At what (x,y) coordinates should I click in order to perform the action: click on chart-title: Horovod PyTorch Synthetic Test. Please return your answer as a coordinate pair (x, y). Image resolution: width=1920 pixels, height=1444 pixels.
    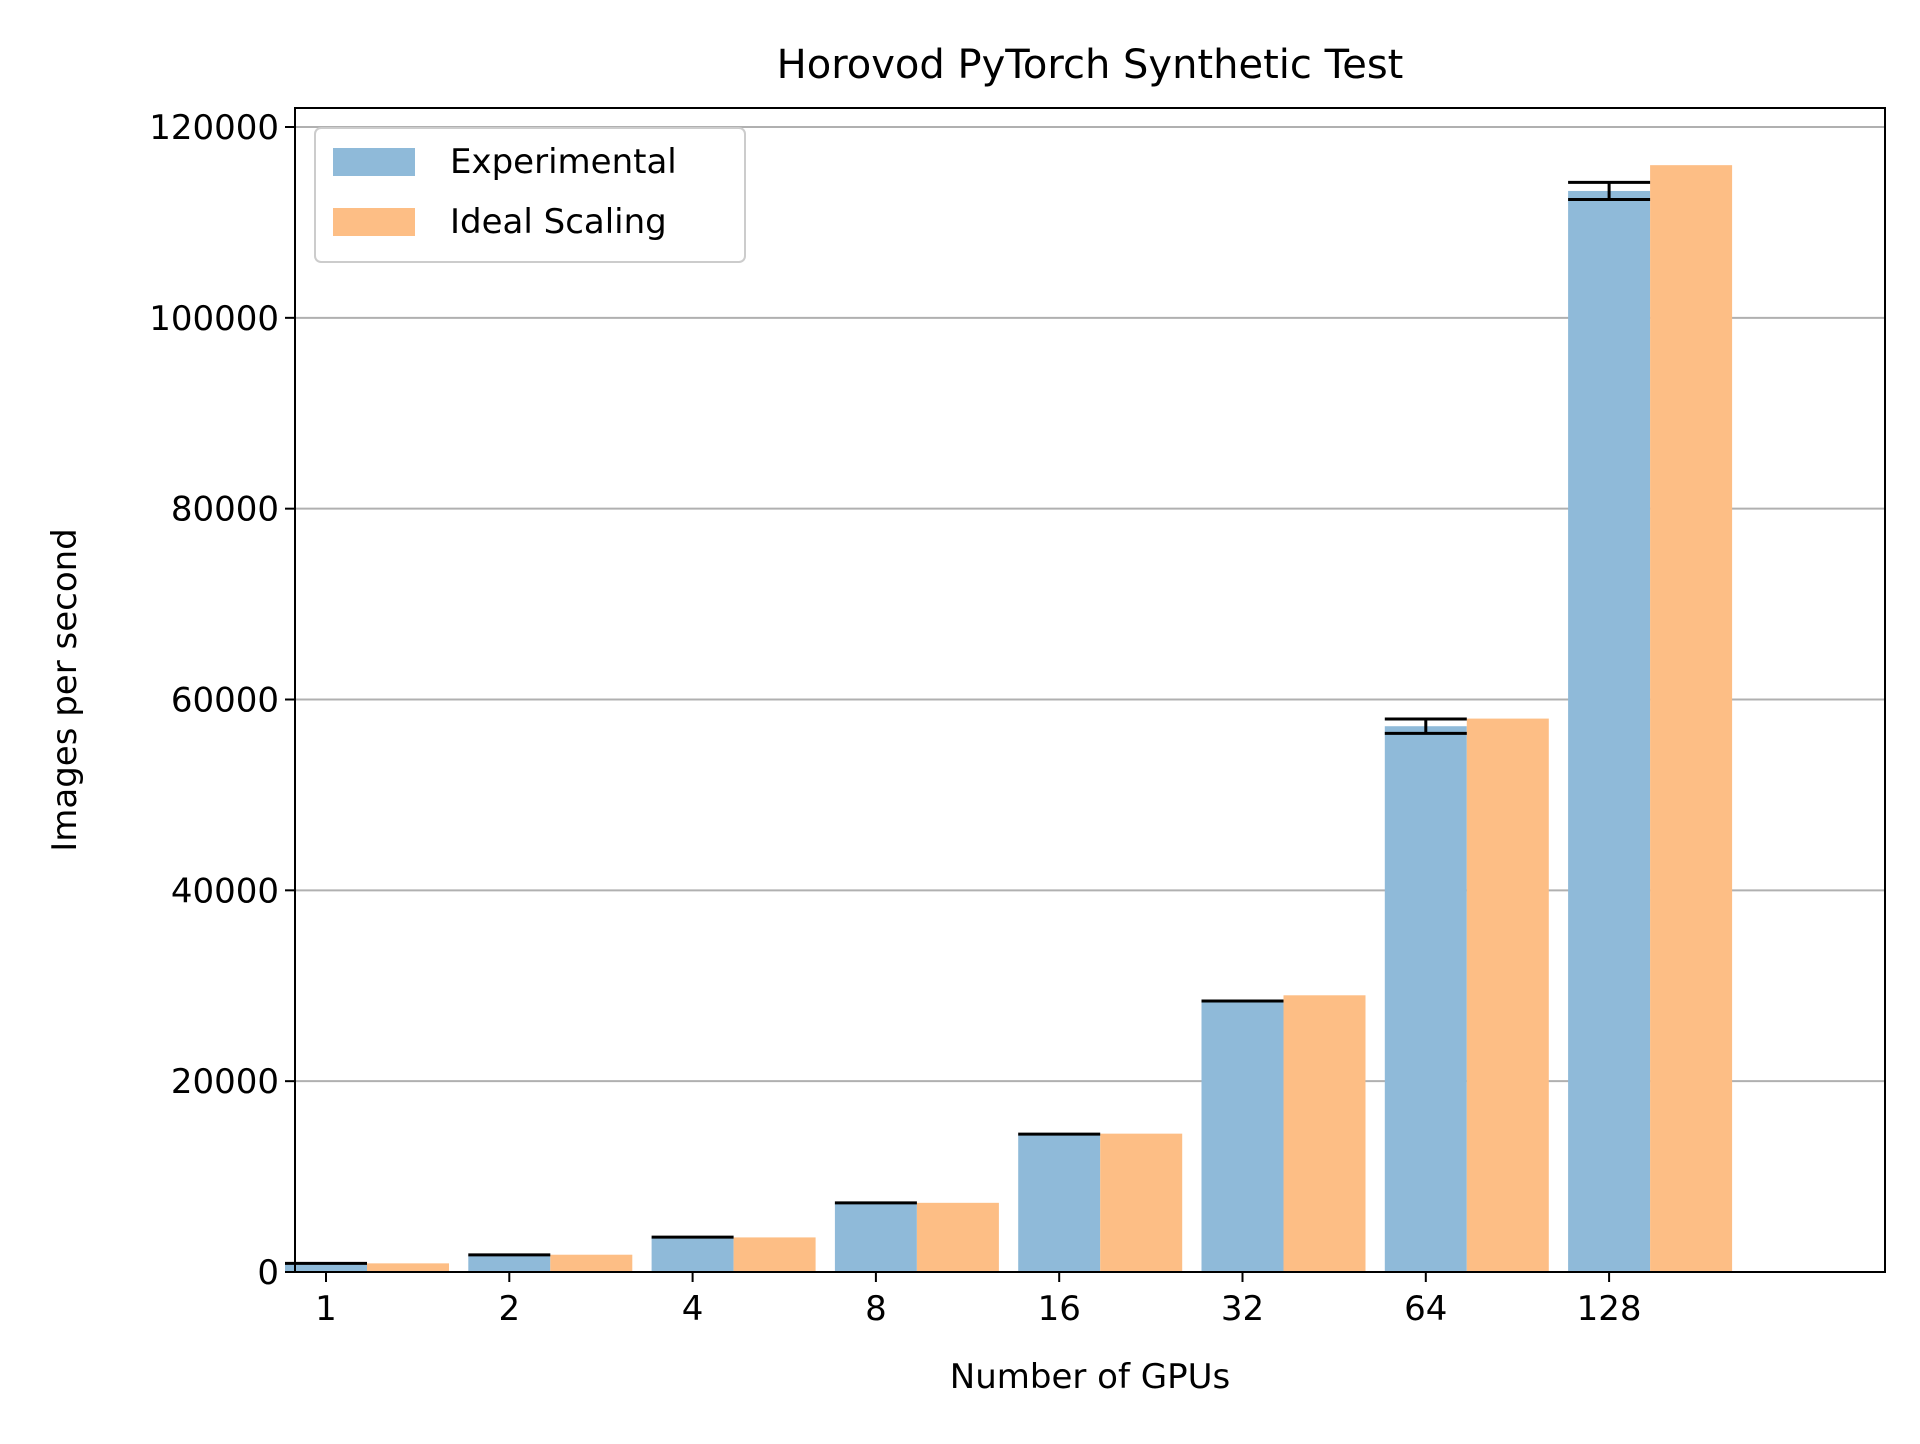
    Looking at the image, I should click on (1090, 65).